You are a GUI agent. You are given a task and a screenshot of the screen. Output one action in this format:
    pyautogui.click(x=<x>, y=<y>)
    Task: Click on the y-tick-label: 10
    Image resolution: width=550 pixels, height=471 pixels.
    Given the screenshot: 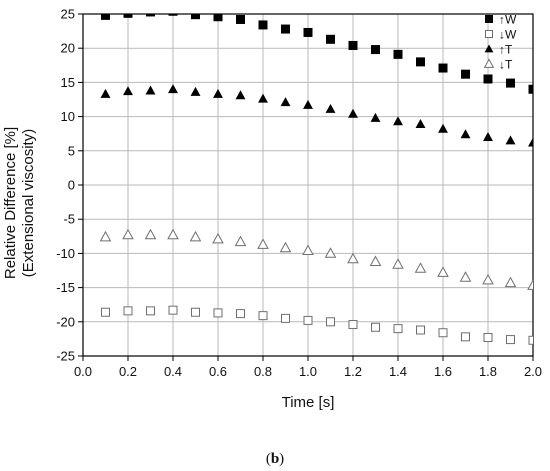 What is the action you would take?
    pyautogui.click(x=68, y=116)
    